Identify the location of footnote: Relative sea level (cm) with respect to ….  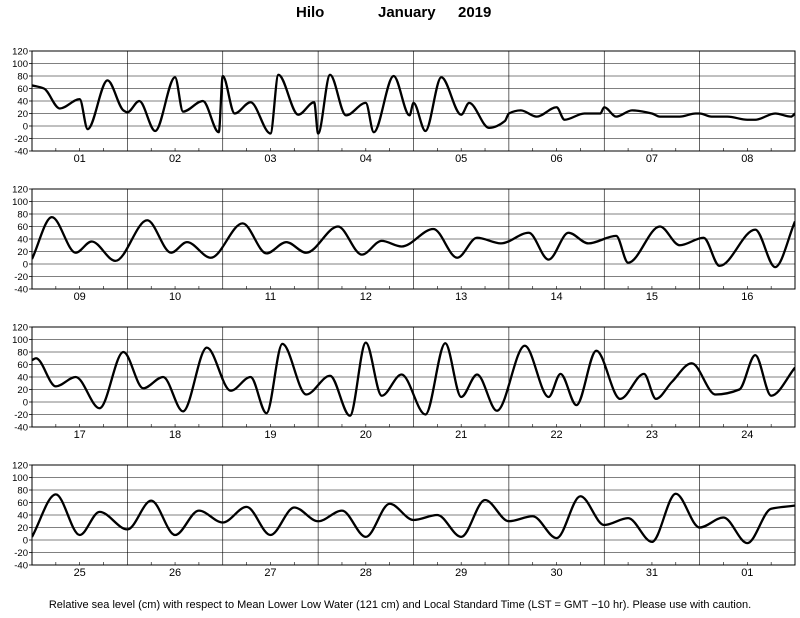
(400, 605).